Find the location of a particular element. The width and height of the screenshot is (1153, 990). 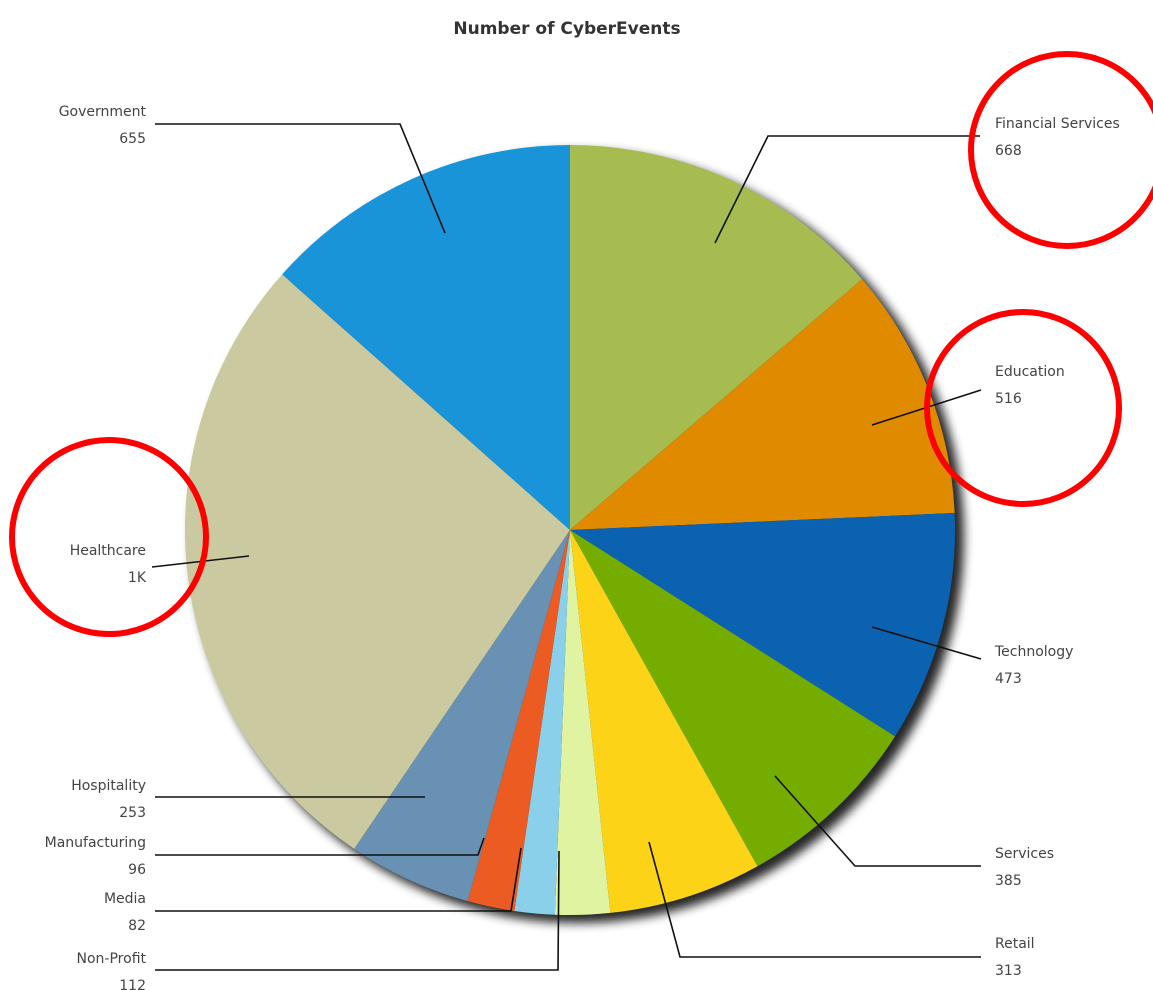

leader-line-government is located at coordinates (300, 178).